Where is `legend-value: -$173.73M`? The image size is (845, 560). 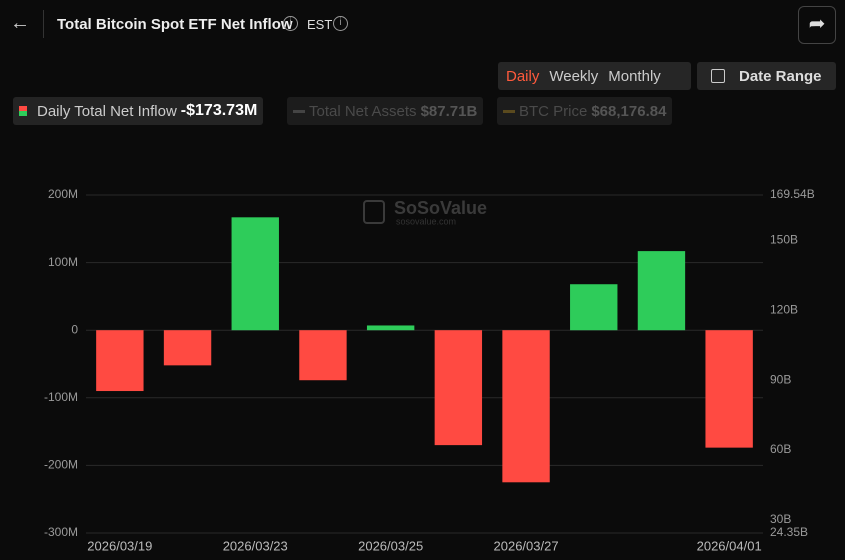 legend-value: -$173.73M is located at coordinates (219, 110).